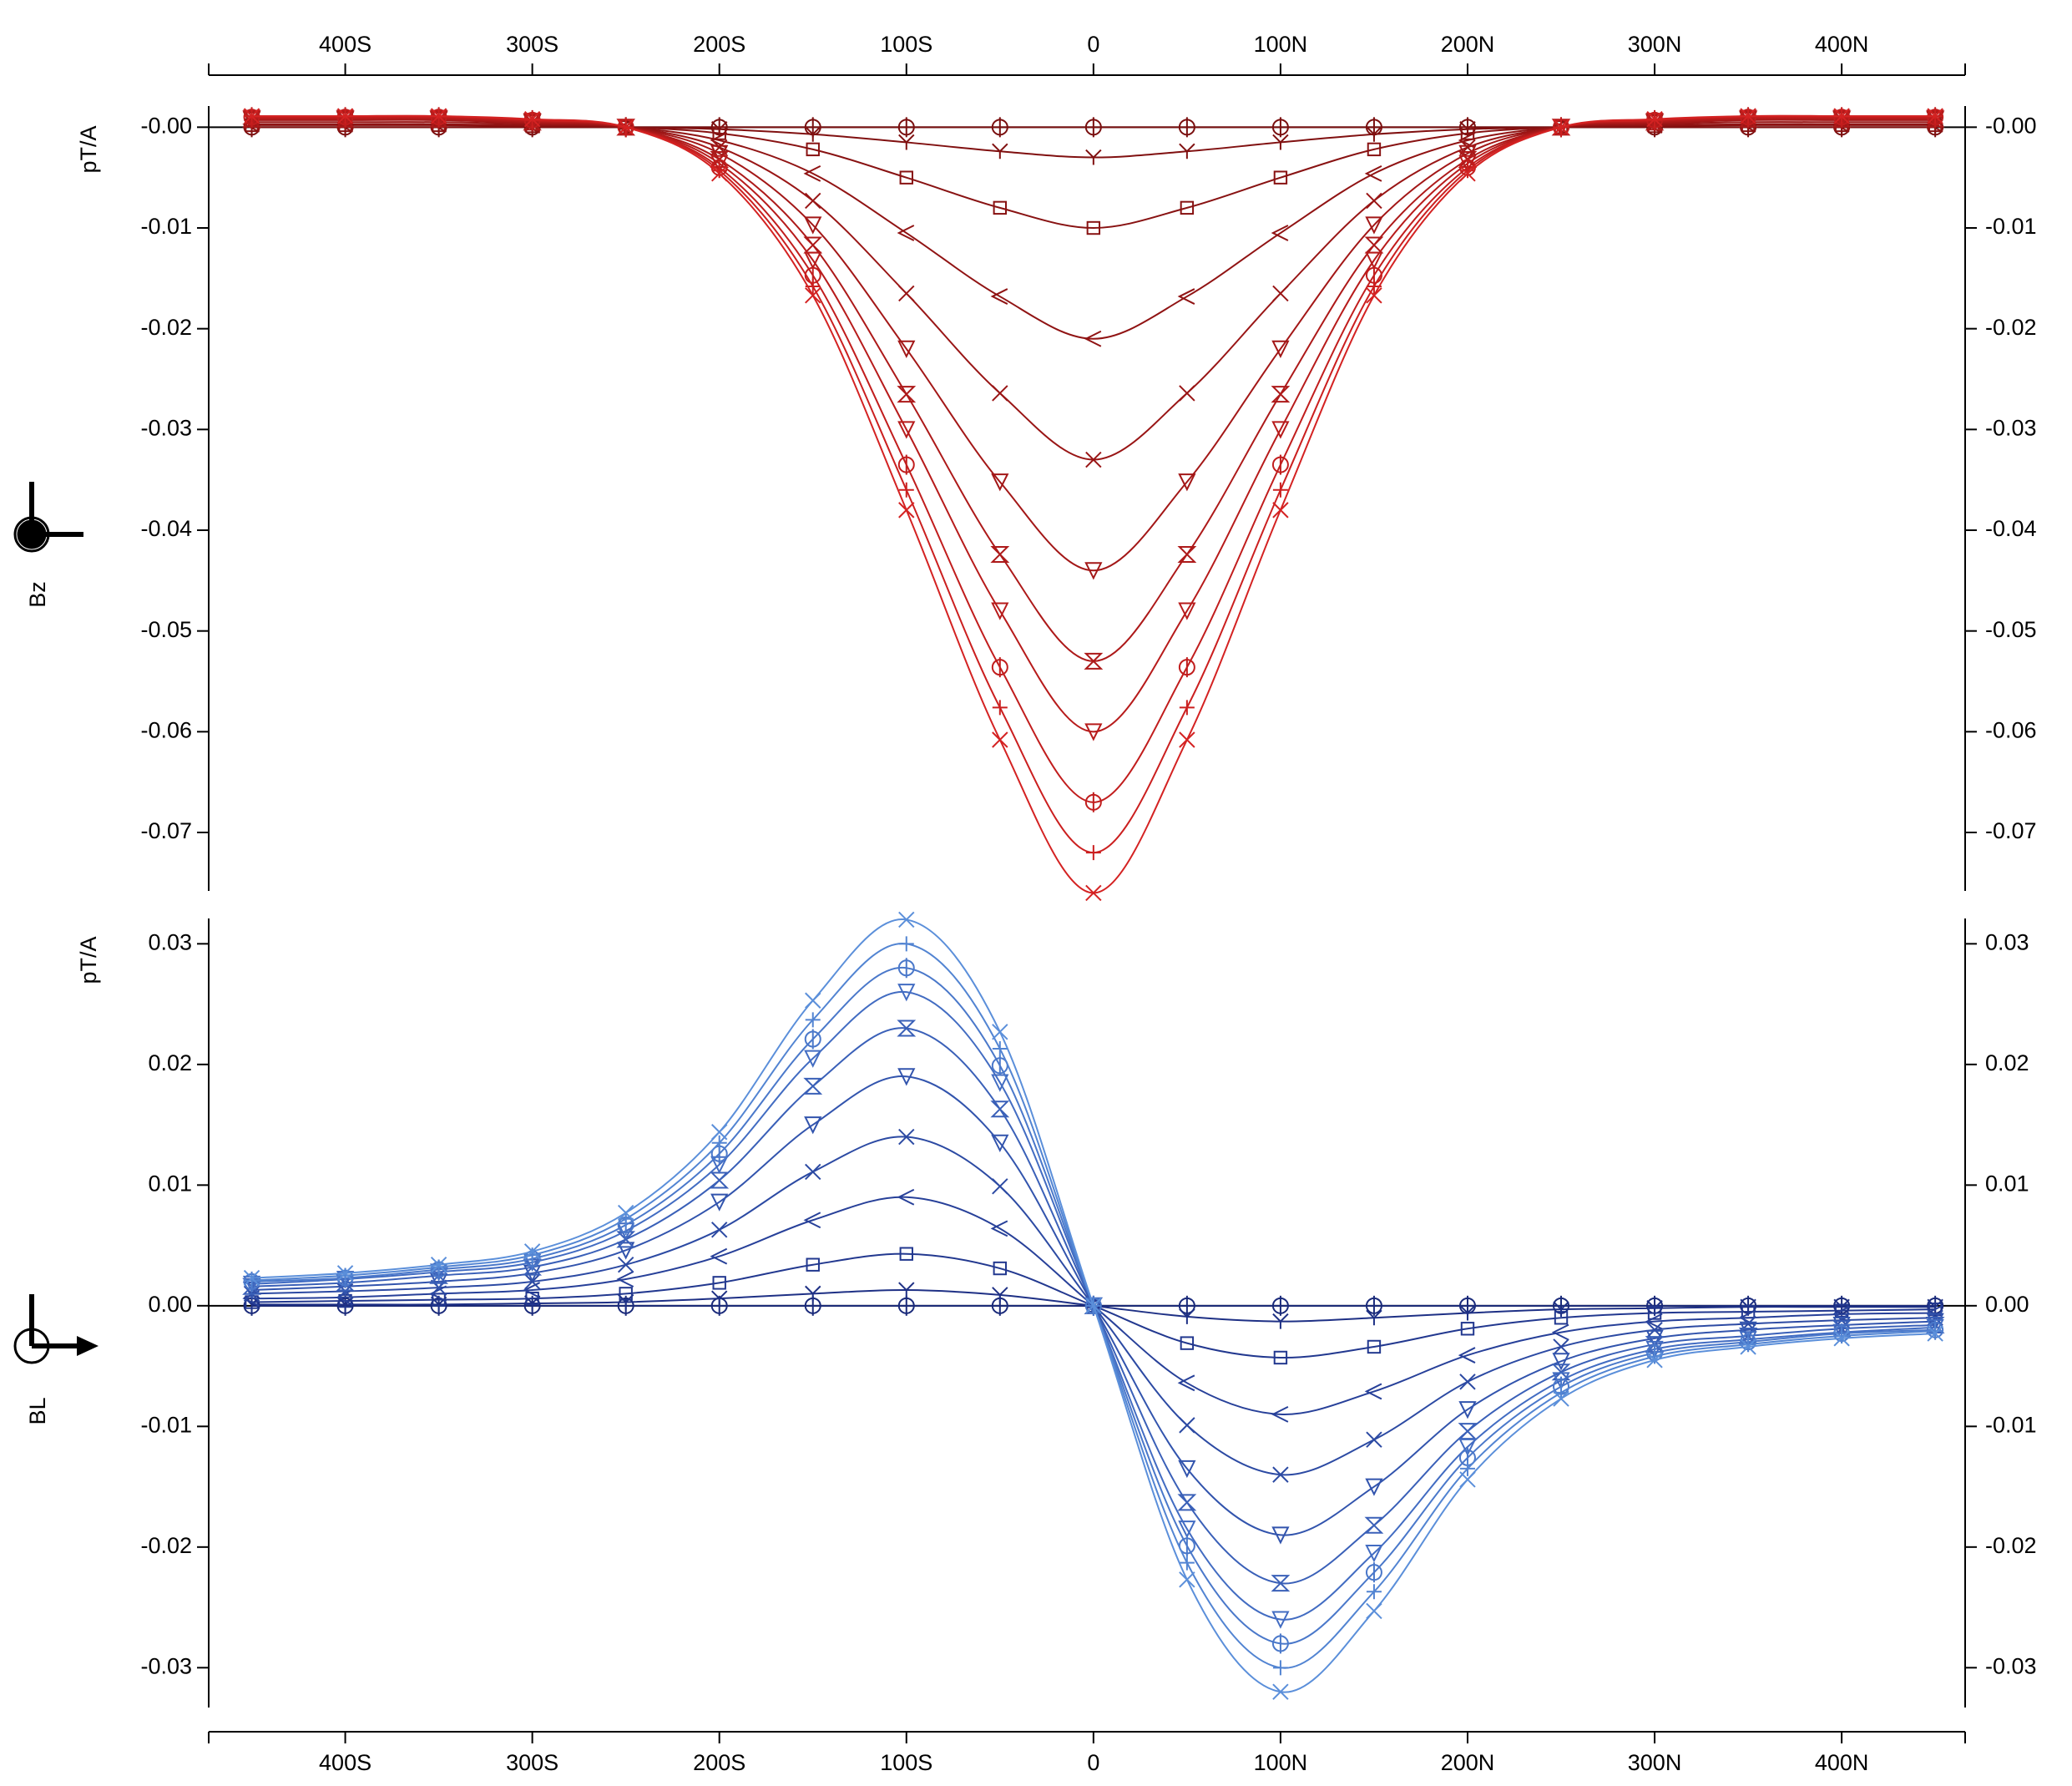 This screenshot has height=1786, width=2072. Describe the element at coordinates (719, 44) in the screenshot. I see `x-tick-label: 200S` at that location.